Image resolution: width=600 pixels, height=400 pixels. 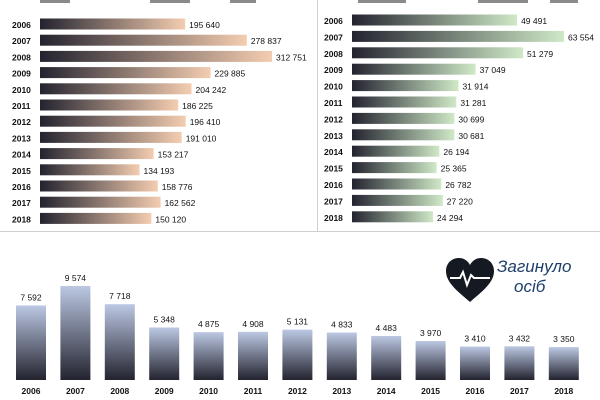 I want to click on value-label: 134 193, so click(x=159, y=171).